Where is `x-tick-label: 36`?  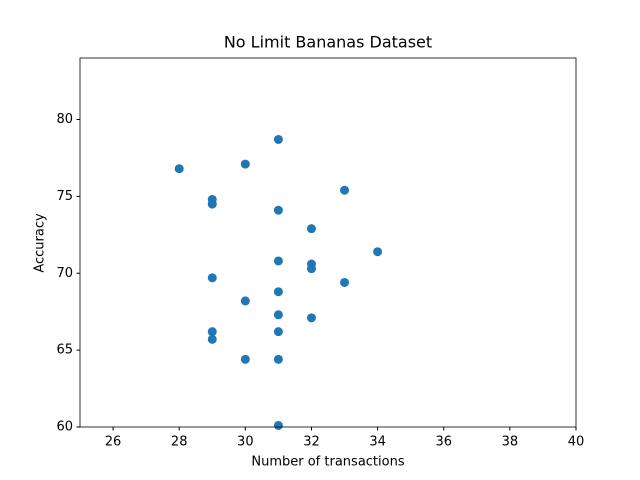 x-tick-label: 36 is located at coordinates (443, 442).